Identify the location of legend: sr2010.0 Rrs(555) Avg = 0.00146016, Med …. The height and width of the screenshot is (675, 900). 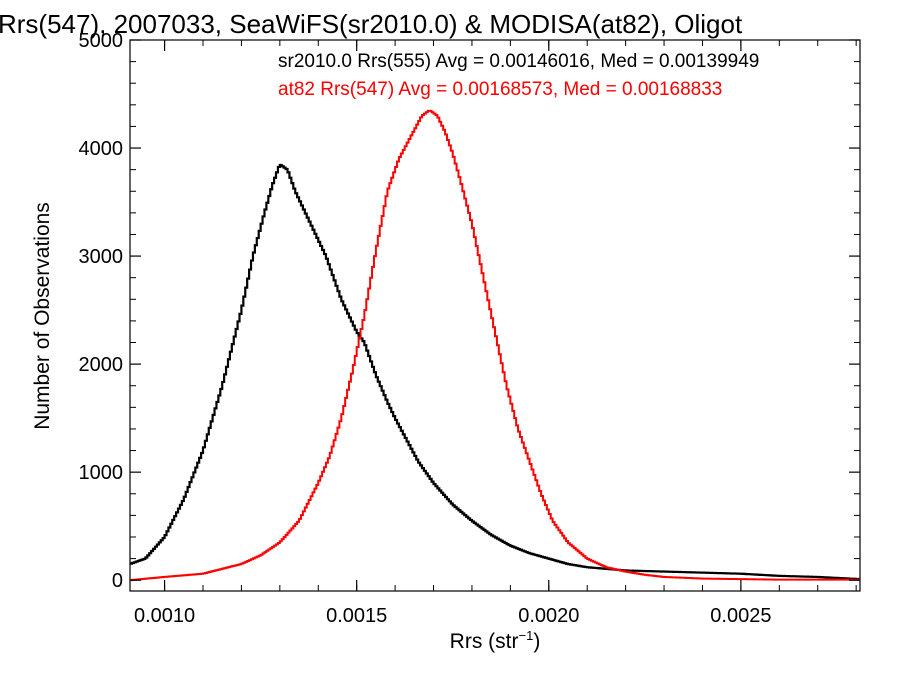
(518, 75).